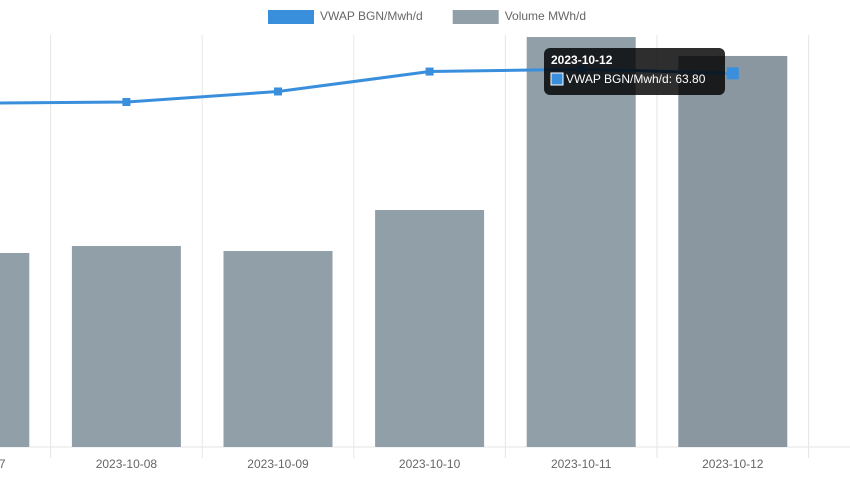 The width and height of the screenshot is (850, 480). What do you see at coordinates (636, 79) in the screenshot?
I see `tooltip-text: VWAP BGN/Mwh/d: 63.80` at bounding box center [636, 79].